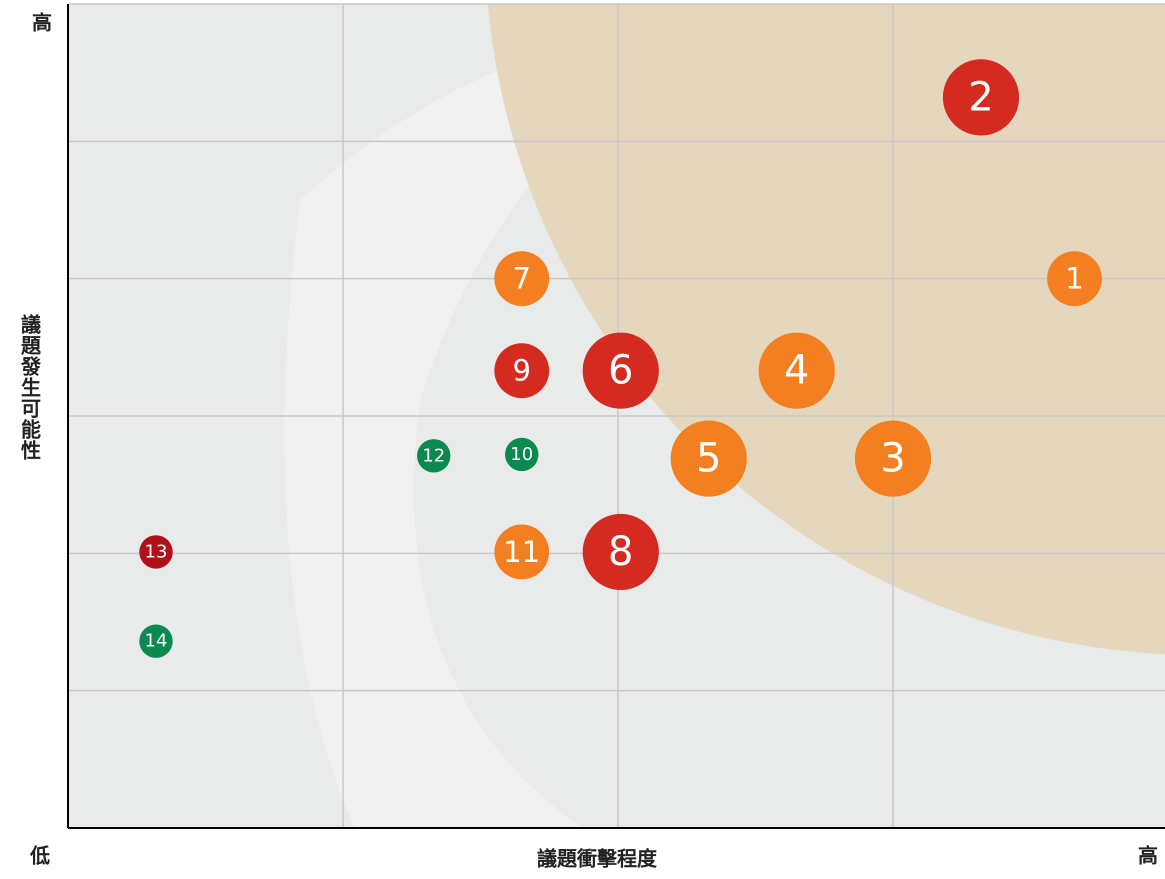 Image resolution: width=1165 pixels, height=879 pixels. I want to click on bubble-label: 3, so click(892, 459).